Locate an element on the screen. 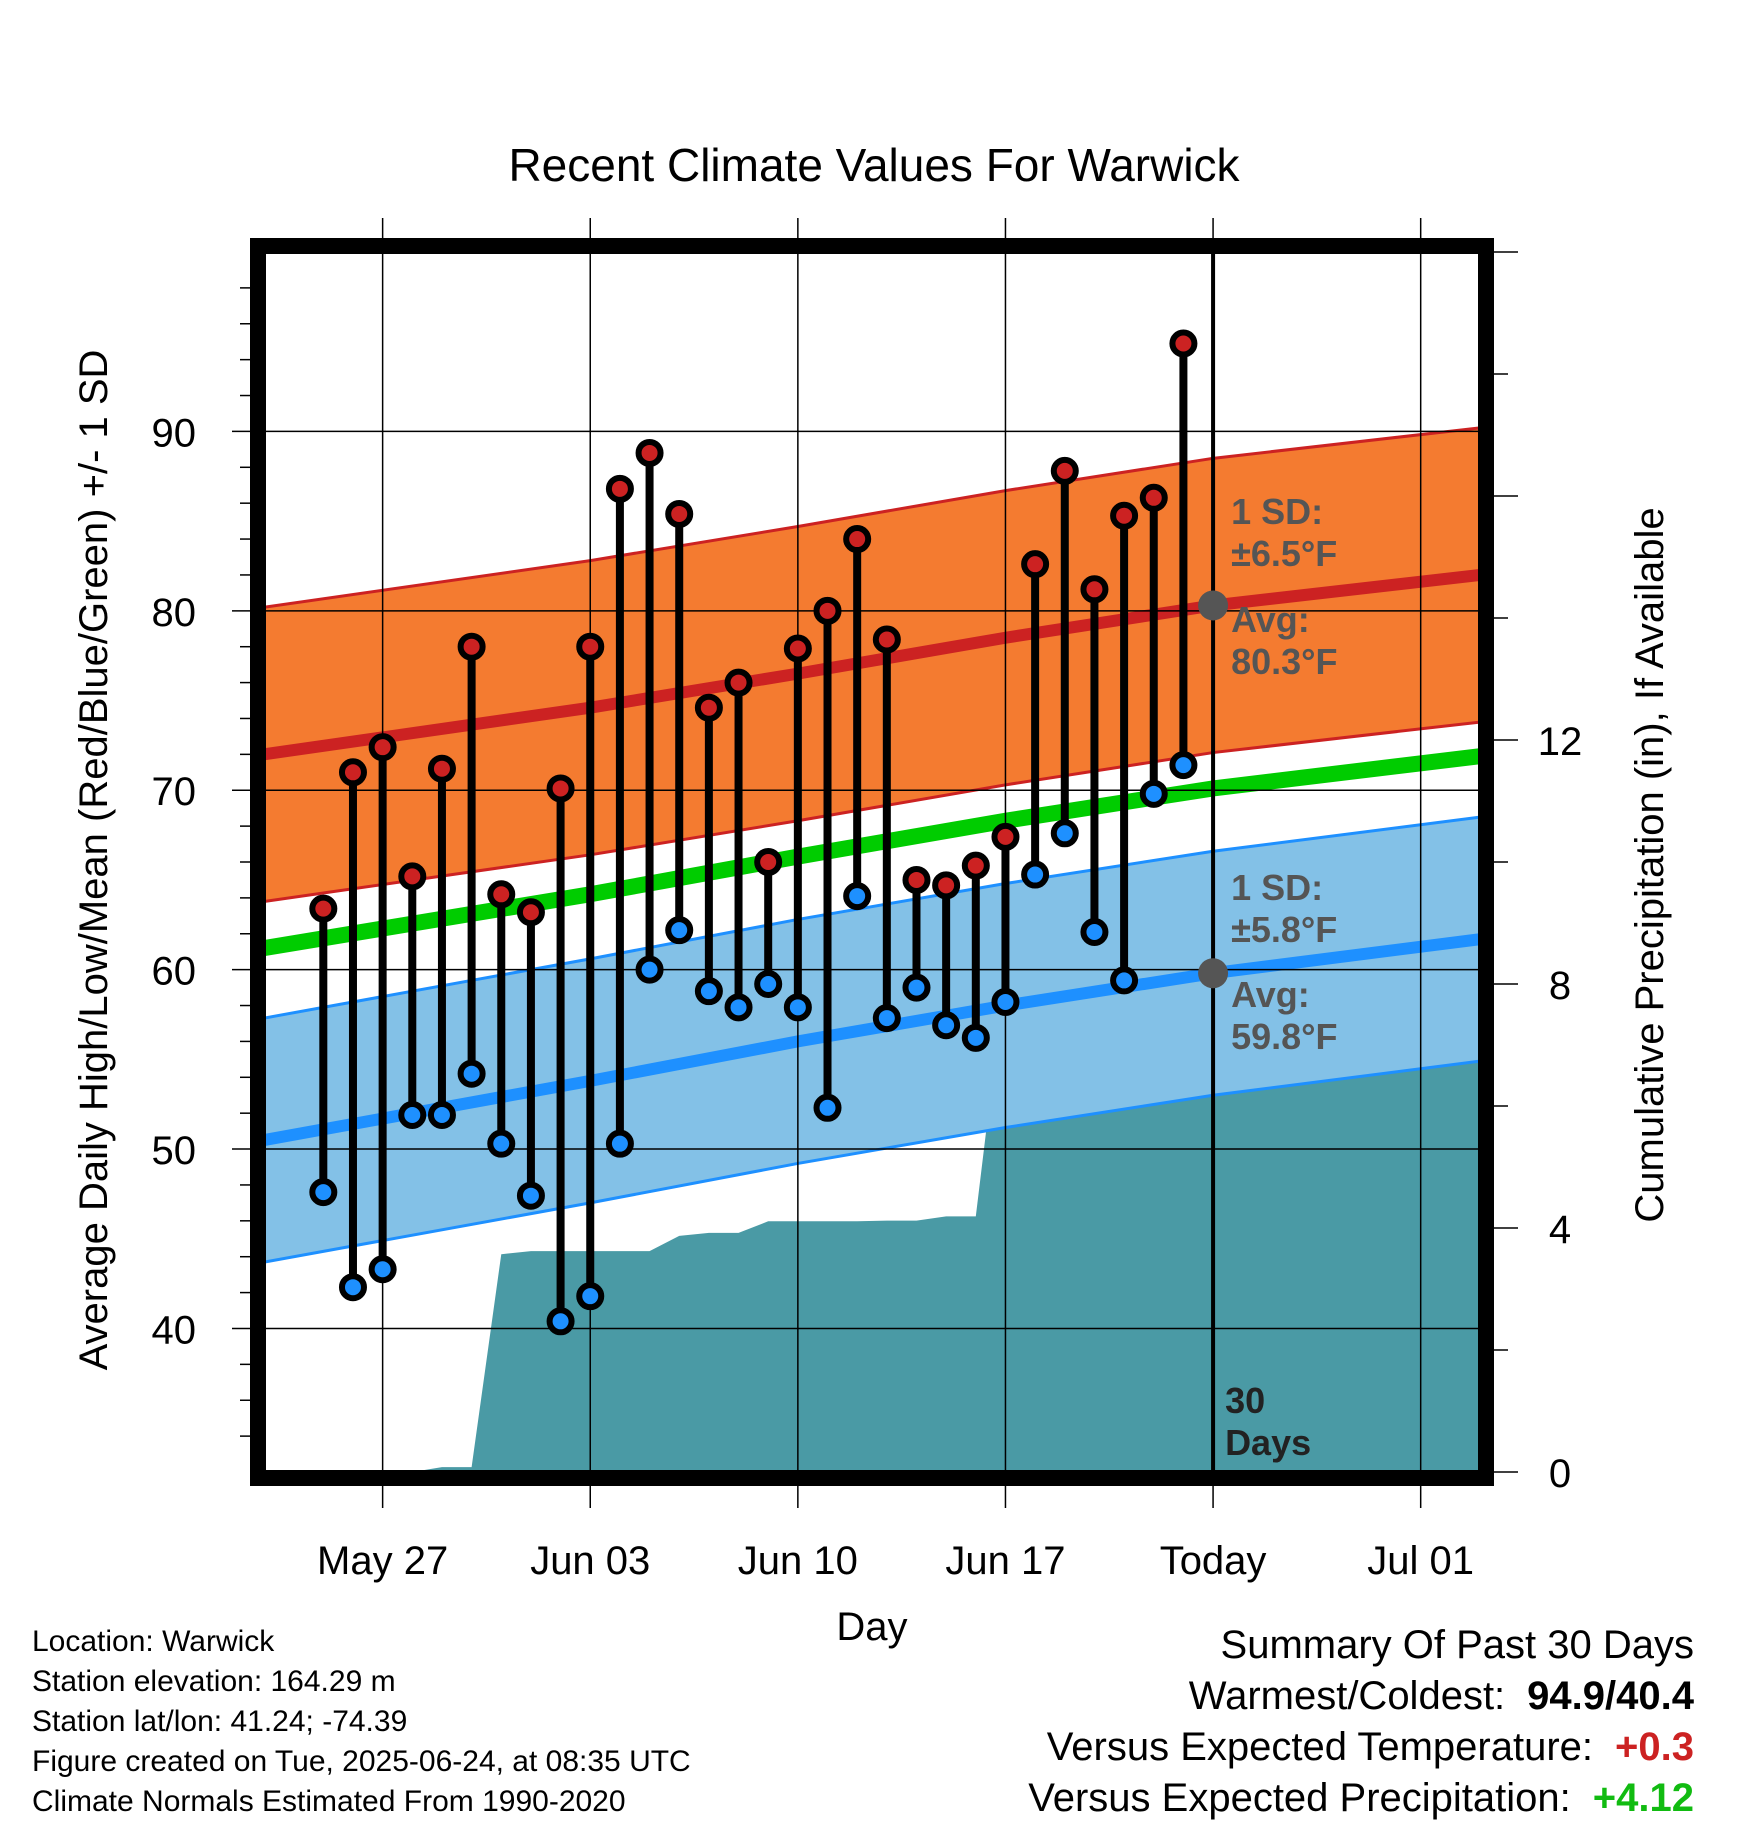 This screenshot has width=1748, height=1828. normal-high-line is located at coordinates (872, 664).